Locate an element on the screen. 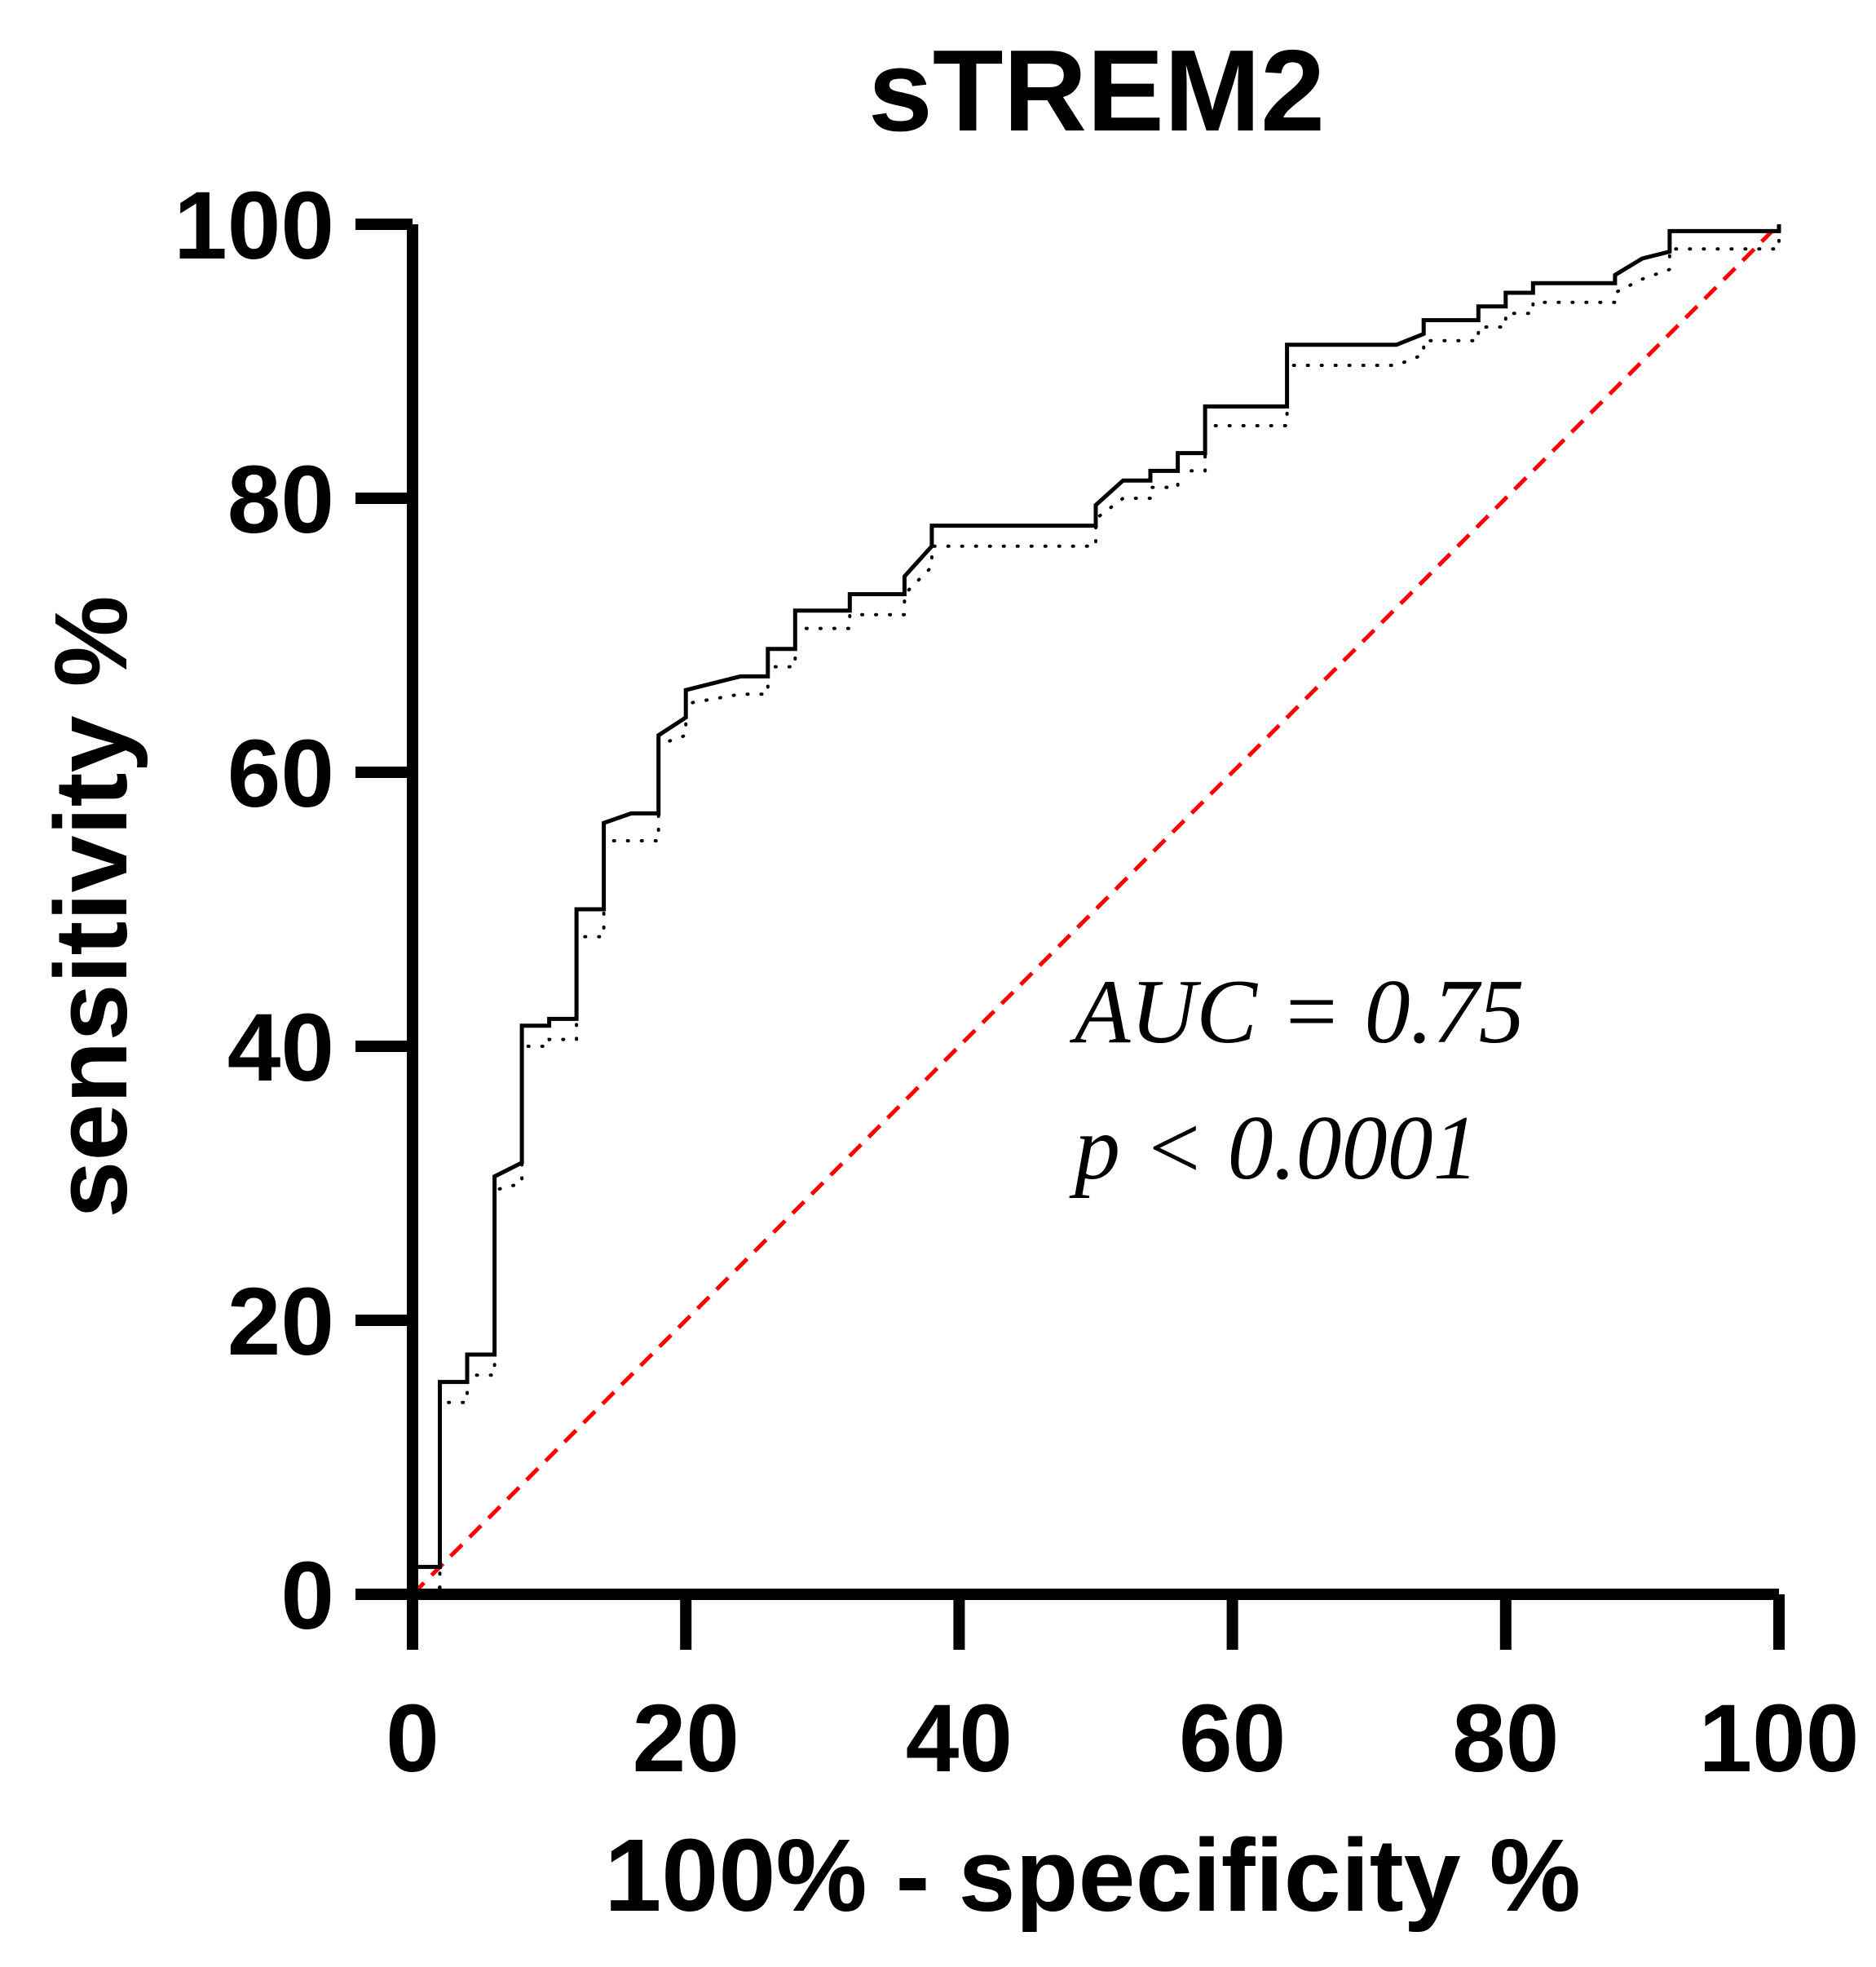 This screenshot has height=1967, width=1876. x-axis-label: 100% - specificity % is located at coordinates (1092, 1876).